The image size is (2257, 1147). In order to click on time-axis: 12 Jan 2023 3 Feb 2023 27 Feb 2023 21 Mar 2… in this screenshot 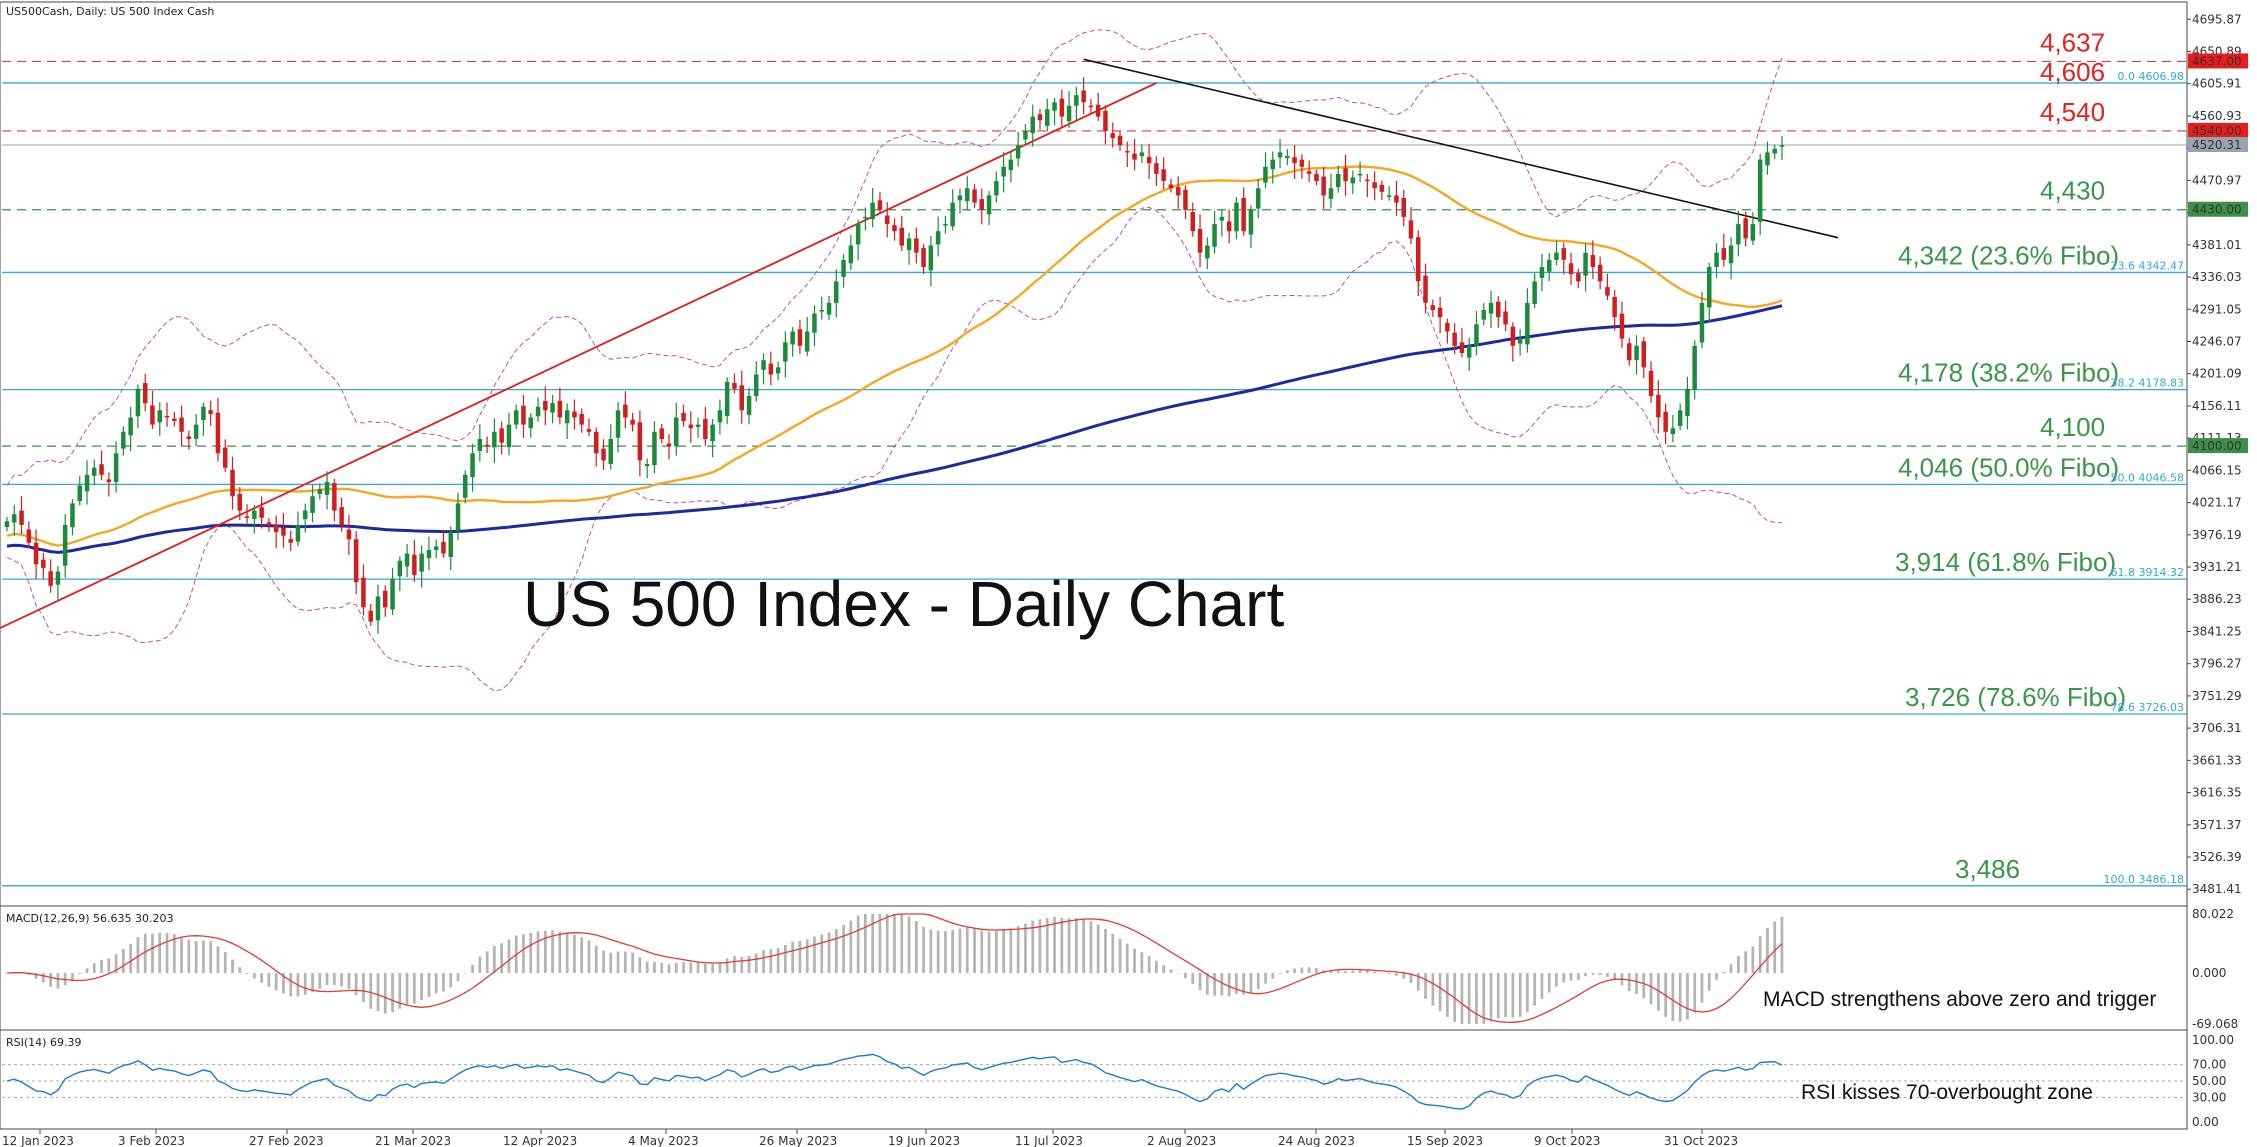, I will do `click(870, 1138)`.